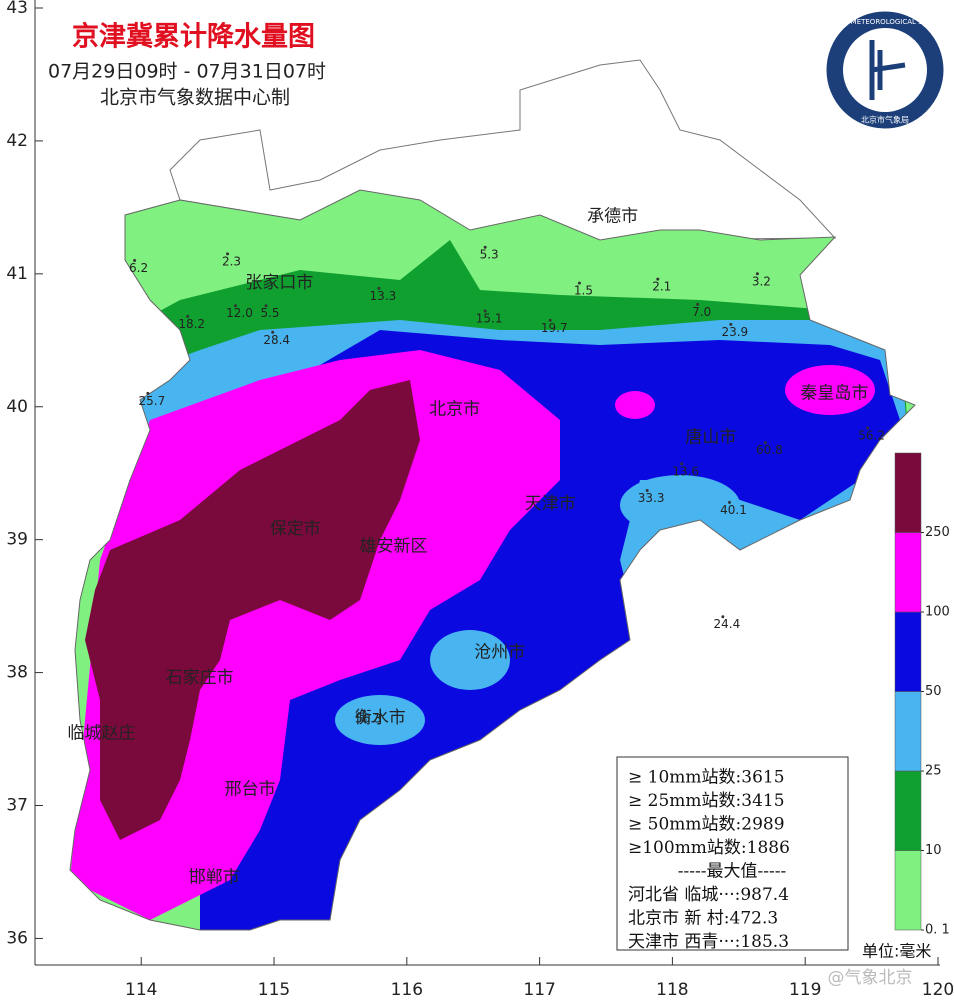 This screenshot has width=954, height=1000. Describe the element at coordinates (191, 324) in the screenshot. I see `station-value: 18.2` at that location.